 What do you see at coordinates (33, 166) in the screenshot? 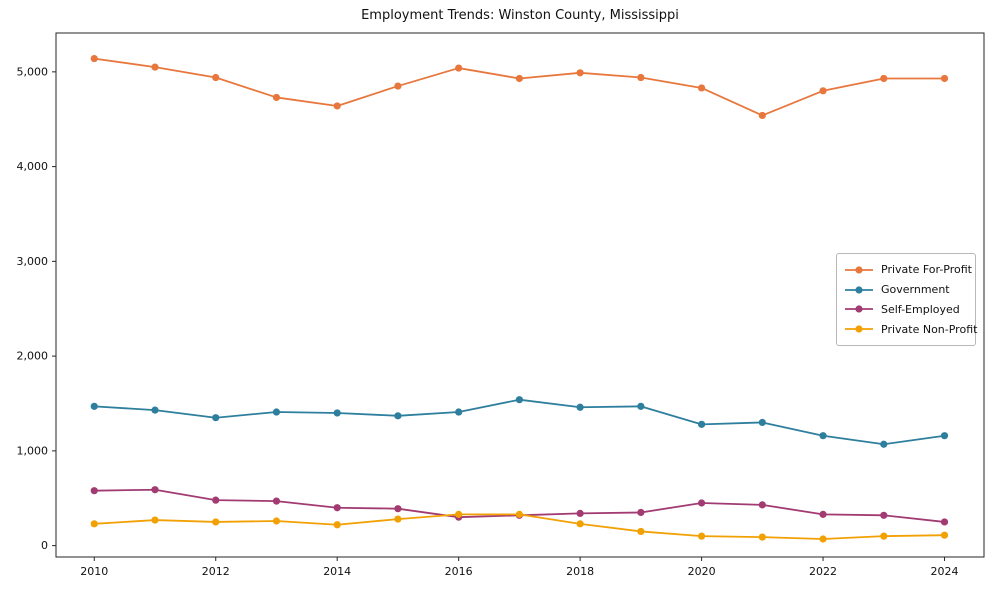
I see `y-tick-label: 4,000` at bounding box center [33, 166].